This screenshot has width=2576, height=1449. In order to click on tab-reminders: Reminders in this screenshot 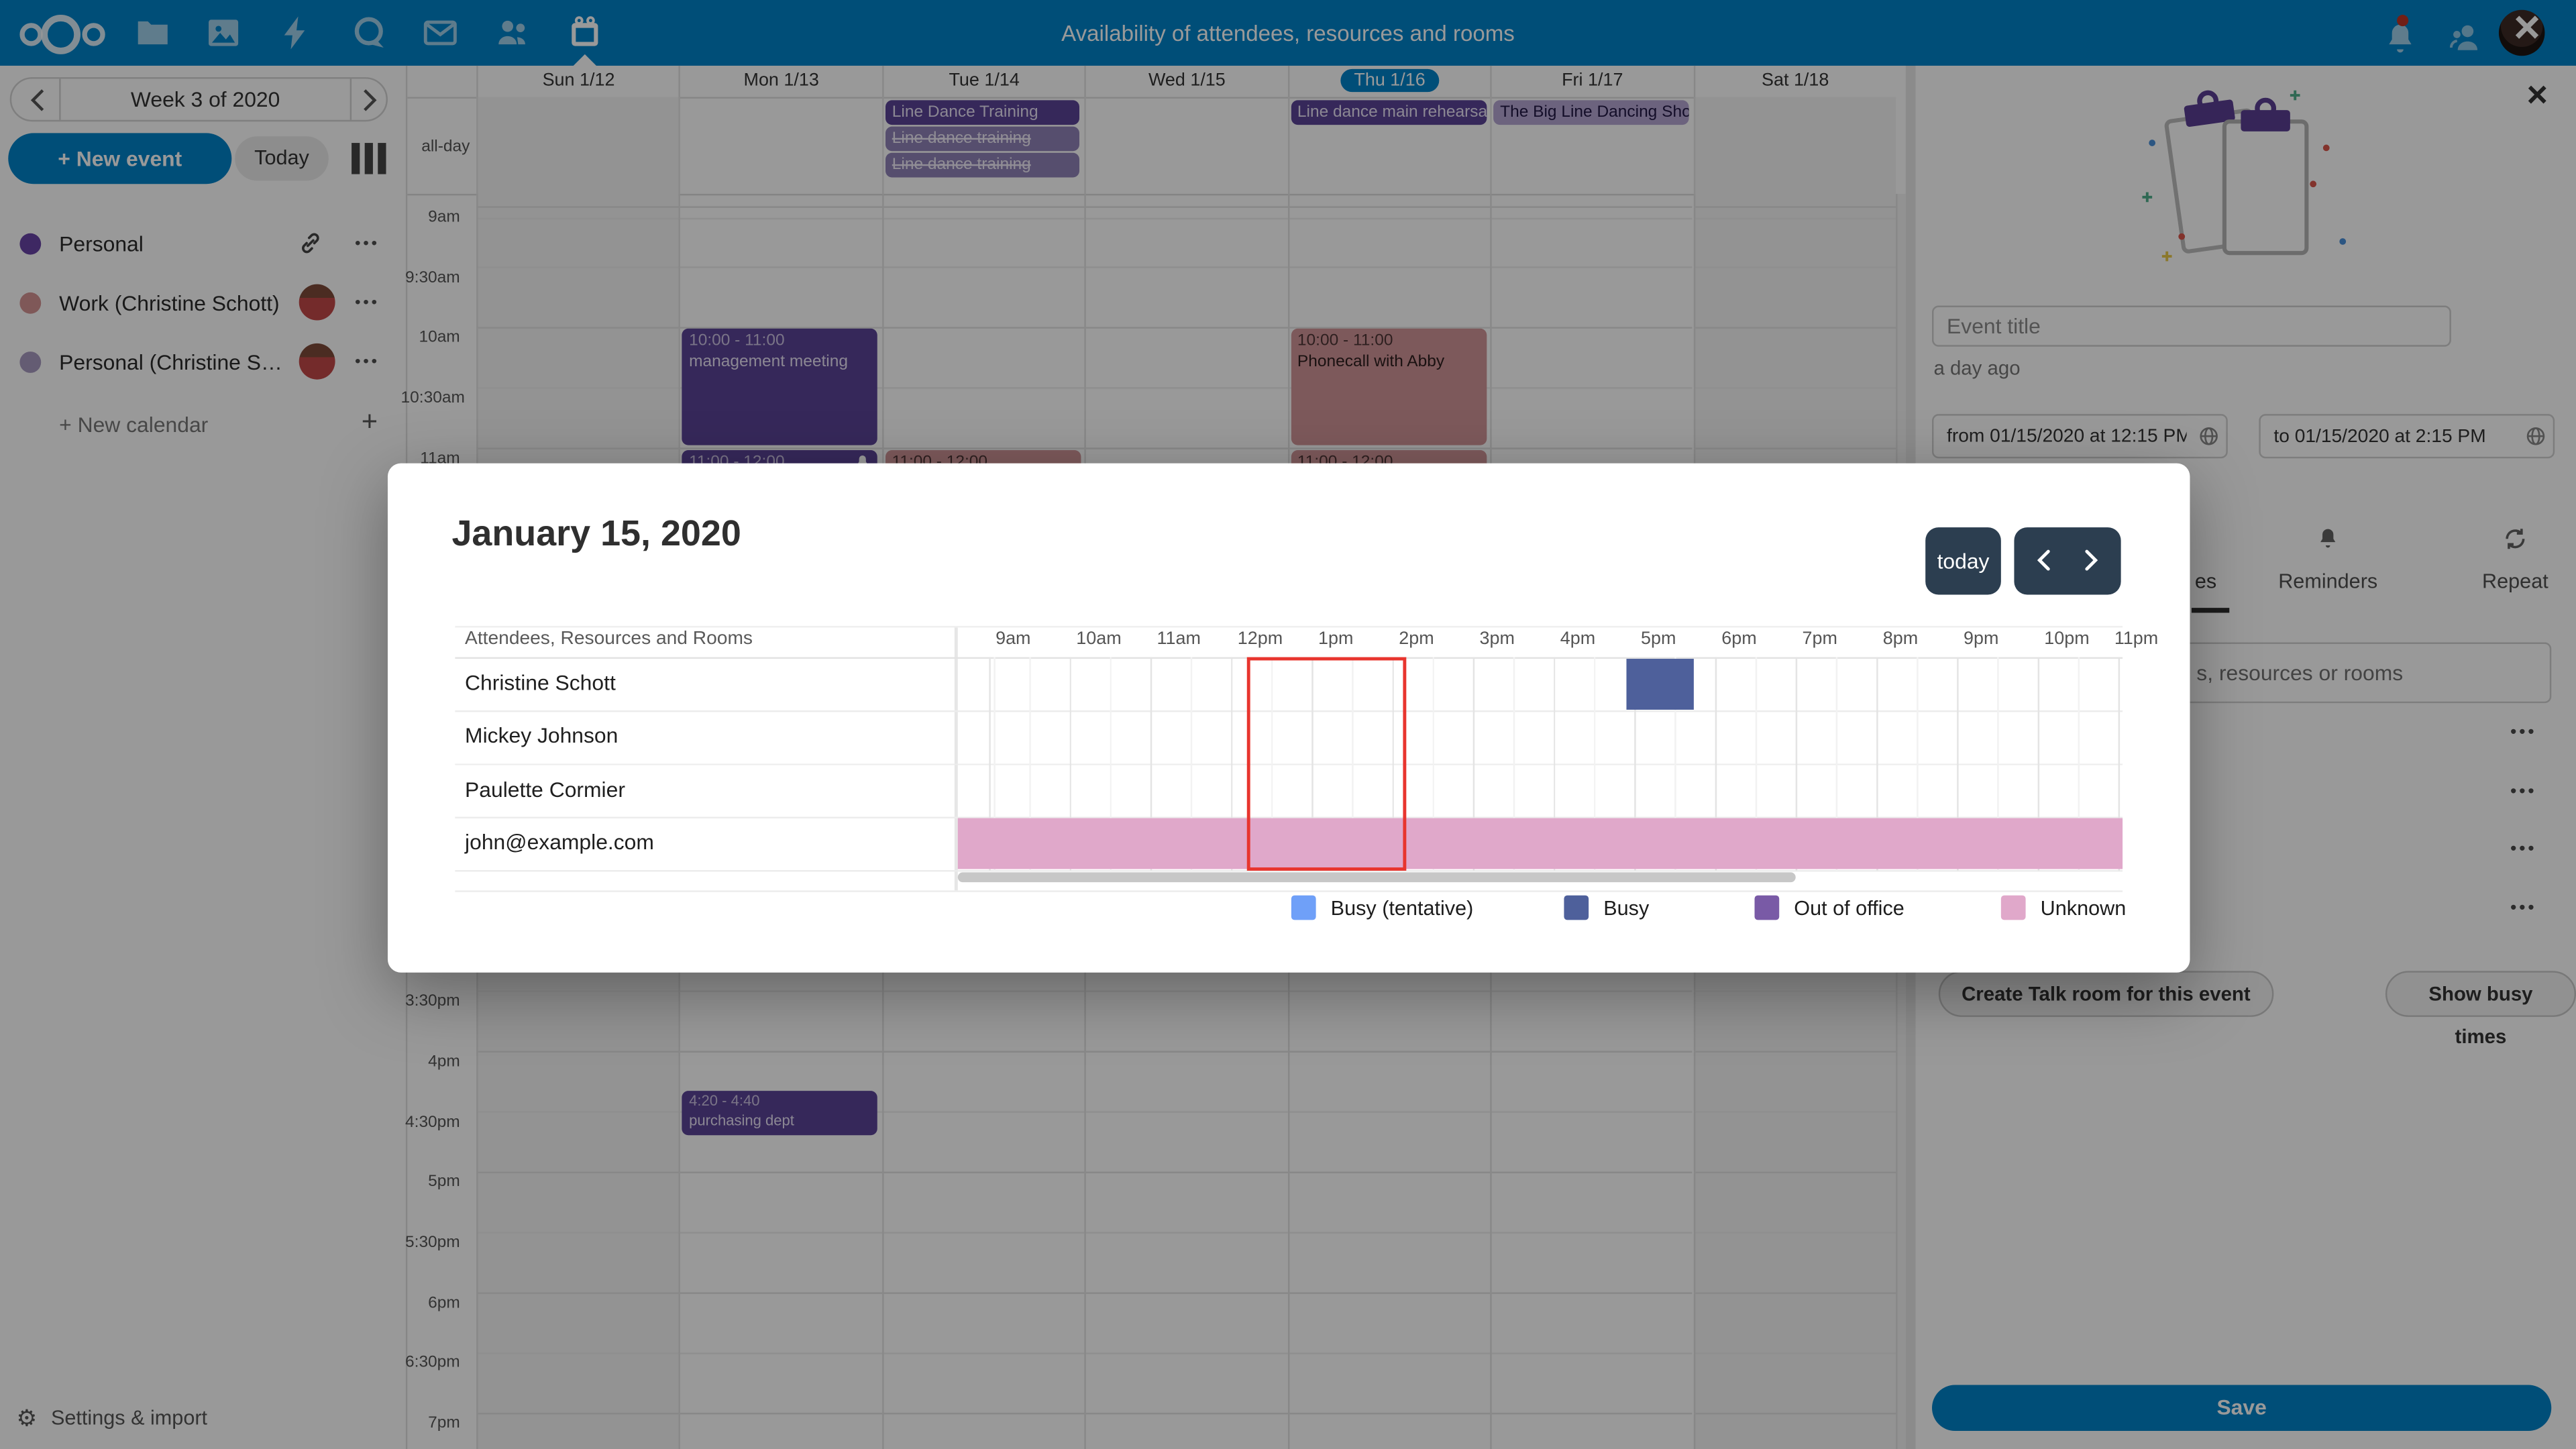, I will do `click(2328, 570)`.